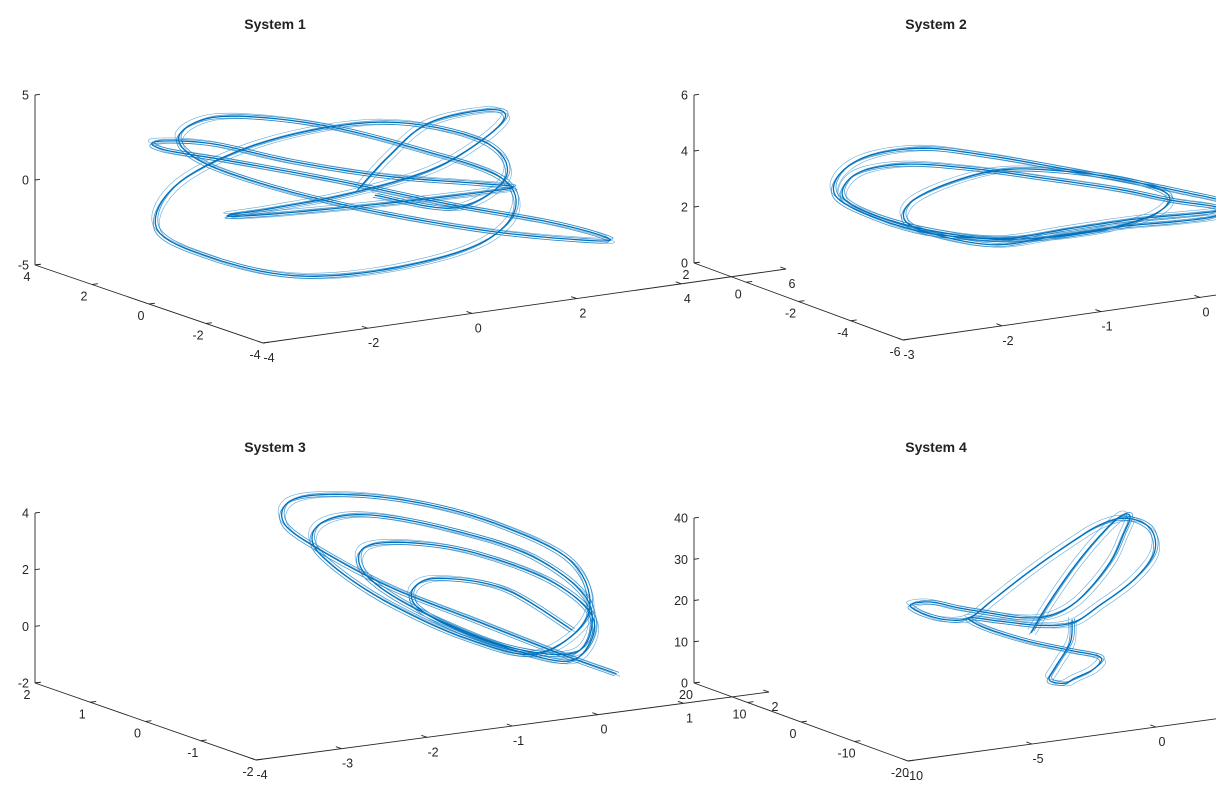  What do you see at coordinates (681, 601) in the screenshot?
I see `z-tick-label: 20` at bounding box center [681, 601].